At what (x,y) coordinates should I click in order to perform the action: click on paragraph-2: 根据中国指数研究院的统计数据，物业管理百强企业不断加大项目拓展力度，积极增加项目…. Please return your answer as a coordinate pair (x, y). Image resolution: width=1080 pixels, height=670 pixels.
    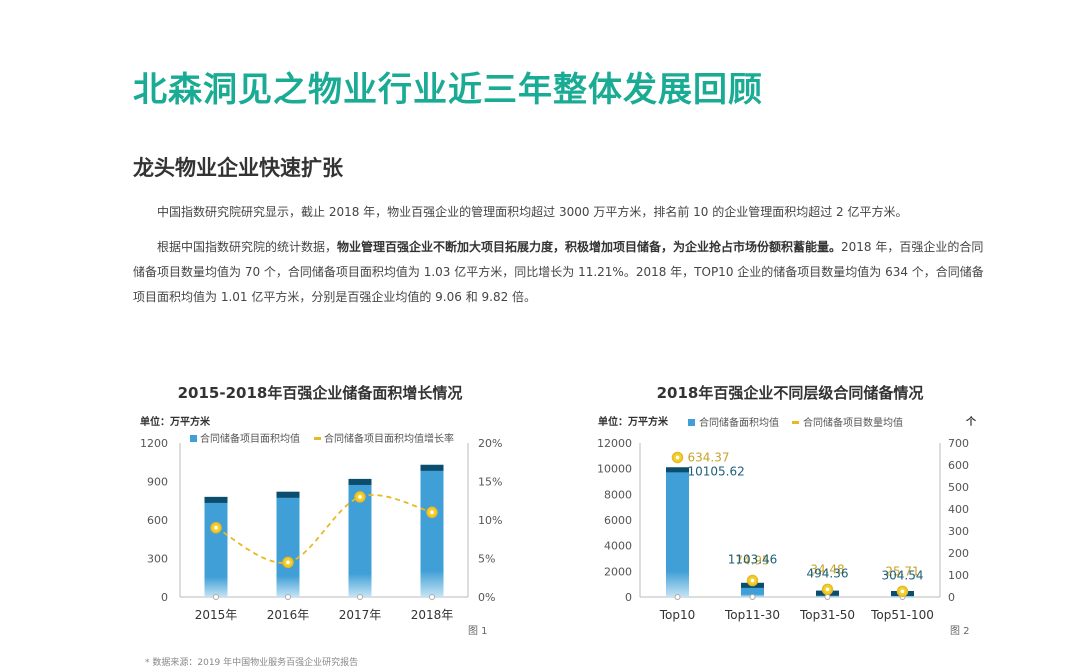
    Looking at the image, I should click on (560, 272).